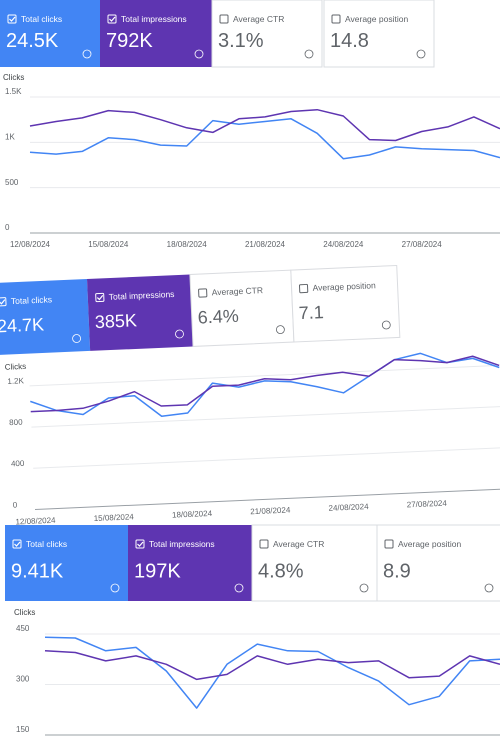  I want to click on metric-card: Average CTR 4.8%, so click(314, 563).